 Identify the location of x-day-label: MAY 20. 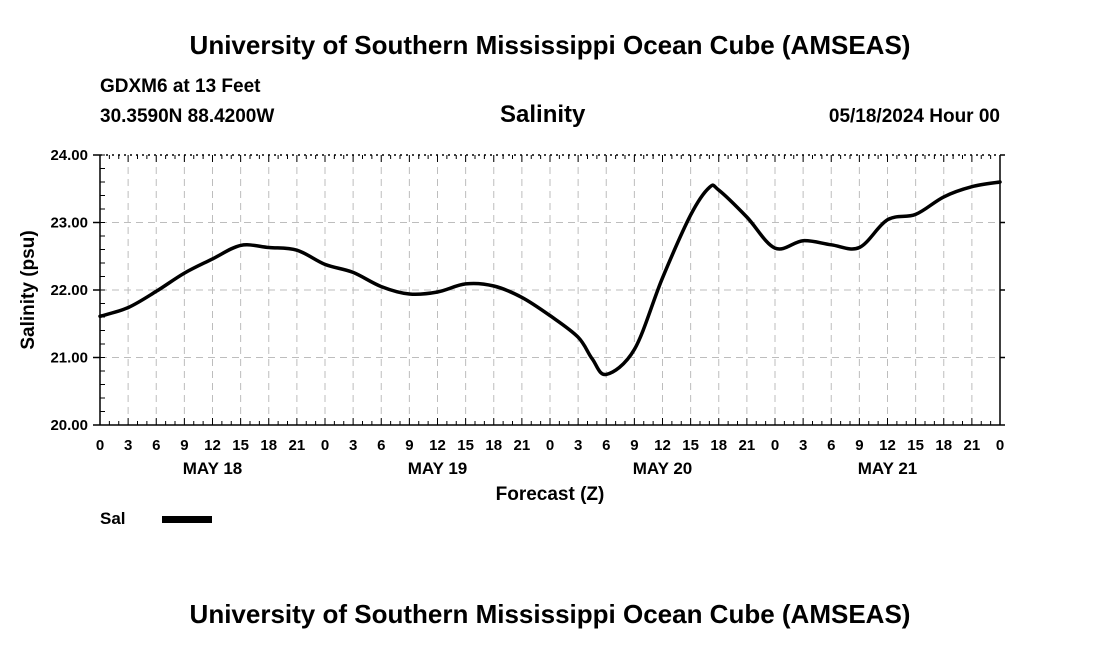
(663, 468).